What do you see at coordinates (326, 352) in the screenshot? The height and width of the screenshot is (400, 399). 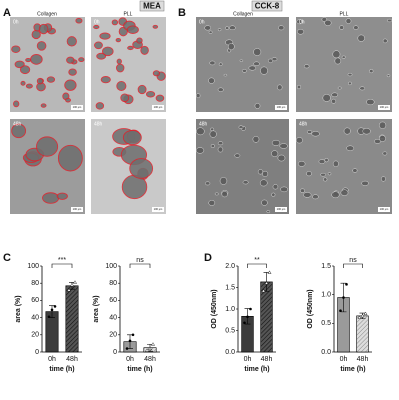 I see `y-tick-label: 0.0` at bounding box center [326, 352].